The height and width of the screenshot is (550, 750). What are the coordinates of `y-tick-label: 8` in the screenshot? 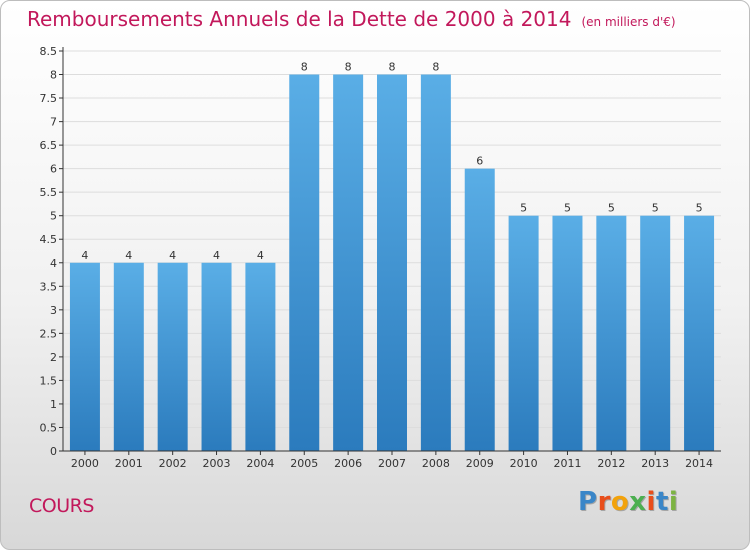 It's located at (53, 75).